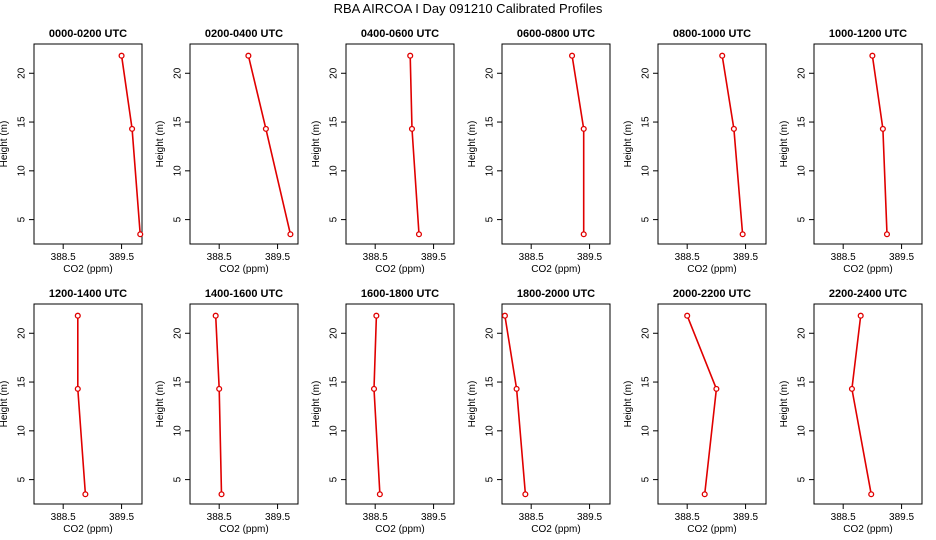 Image resolution: width=936 pixels, height=540 pixels. What do you see at coordinates (88, 294) in the screenshot?
I see `panel-title: 1200-1400 UTC` at bounding box center [88, 294].